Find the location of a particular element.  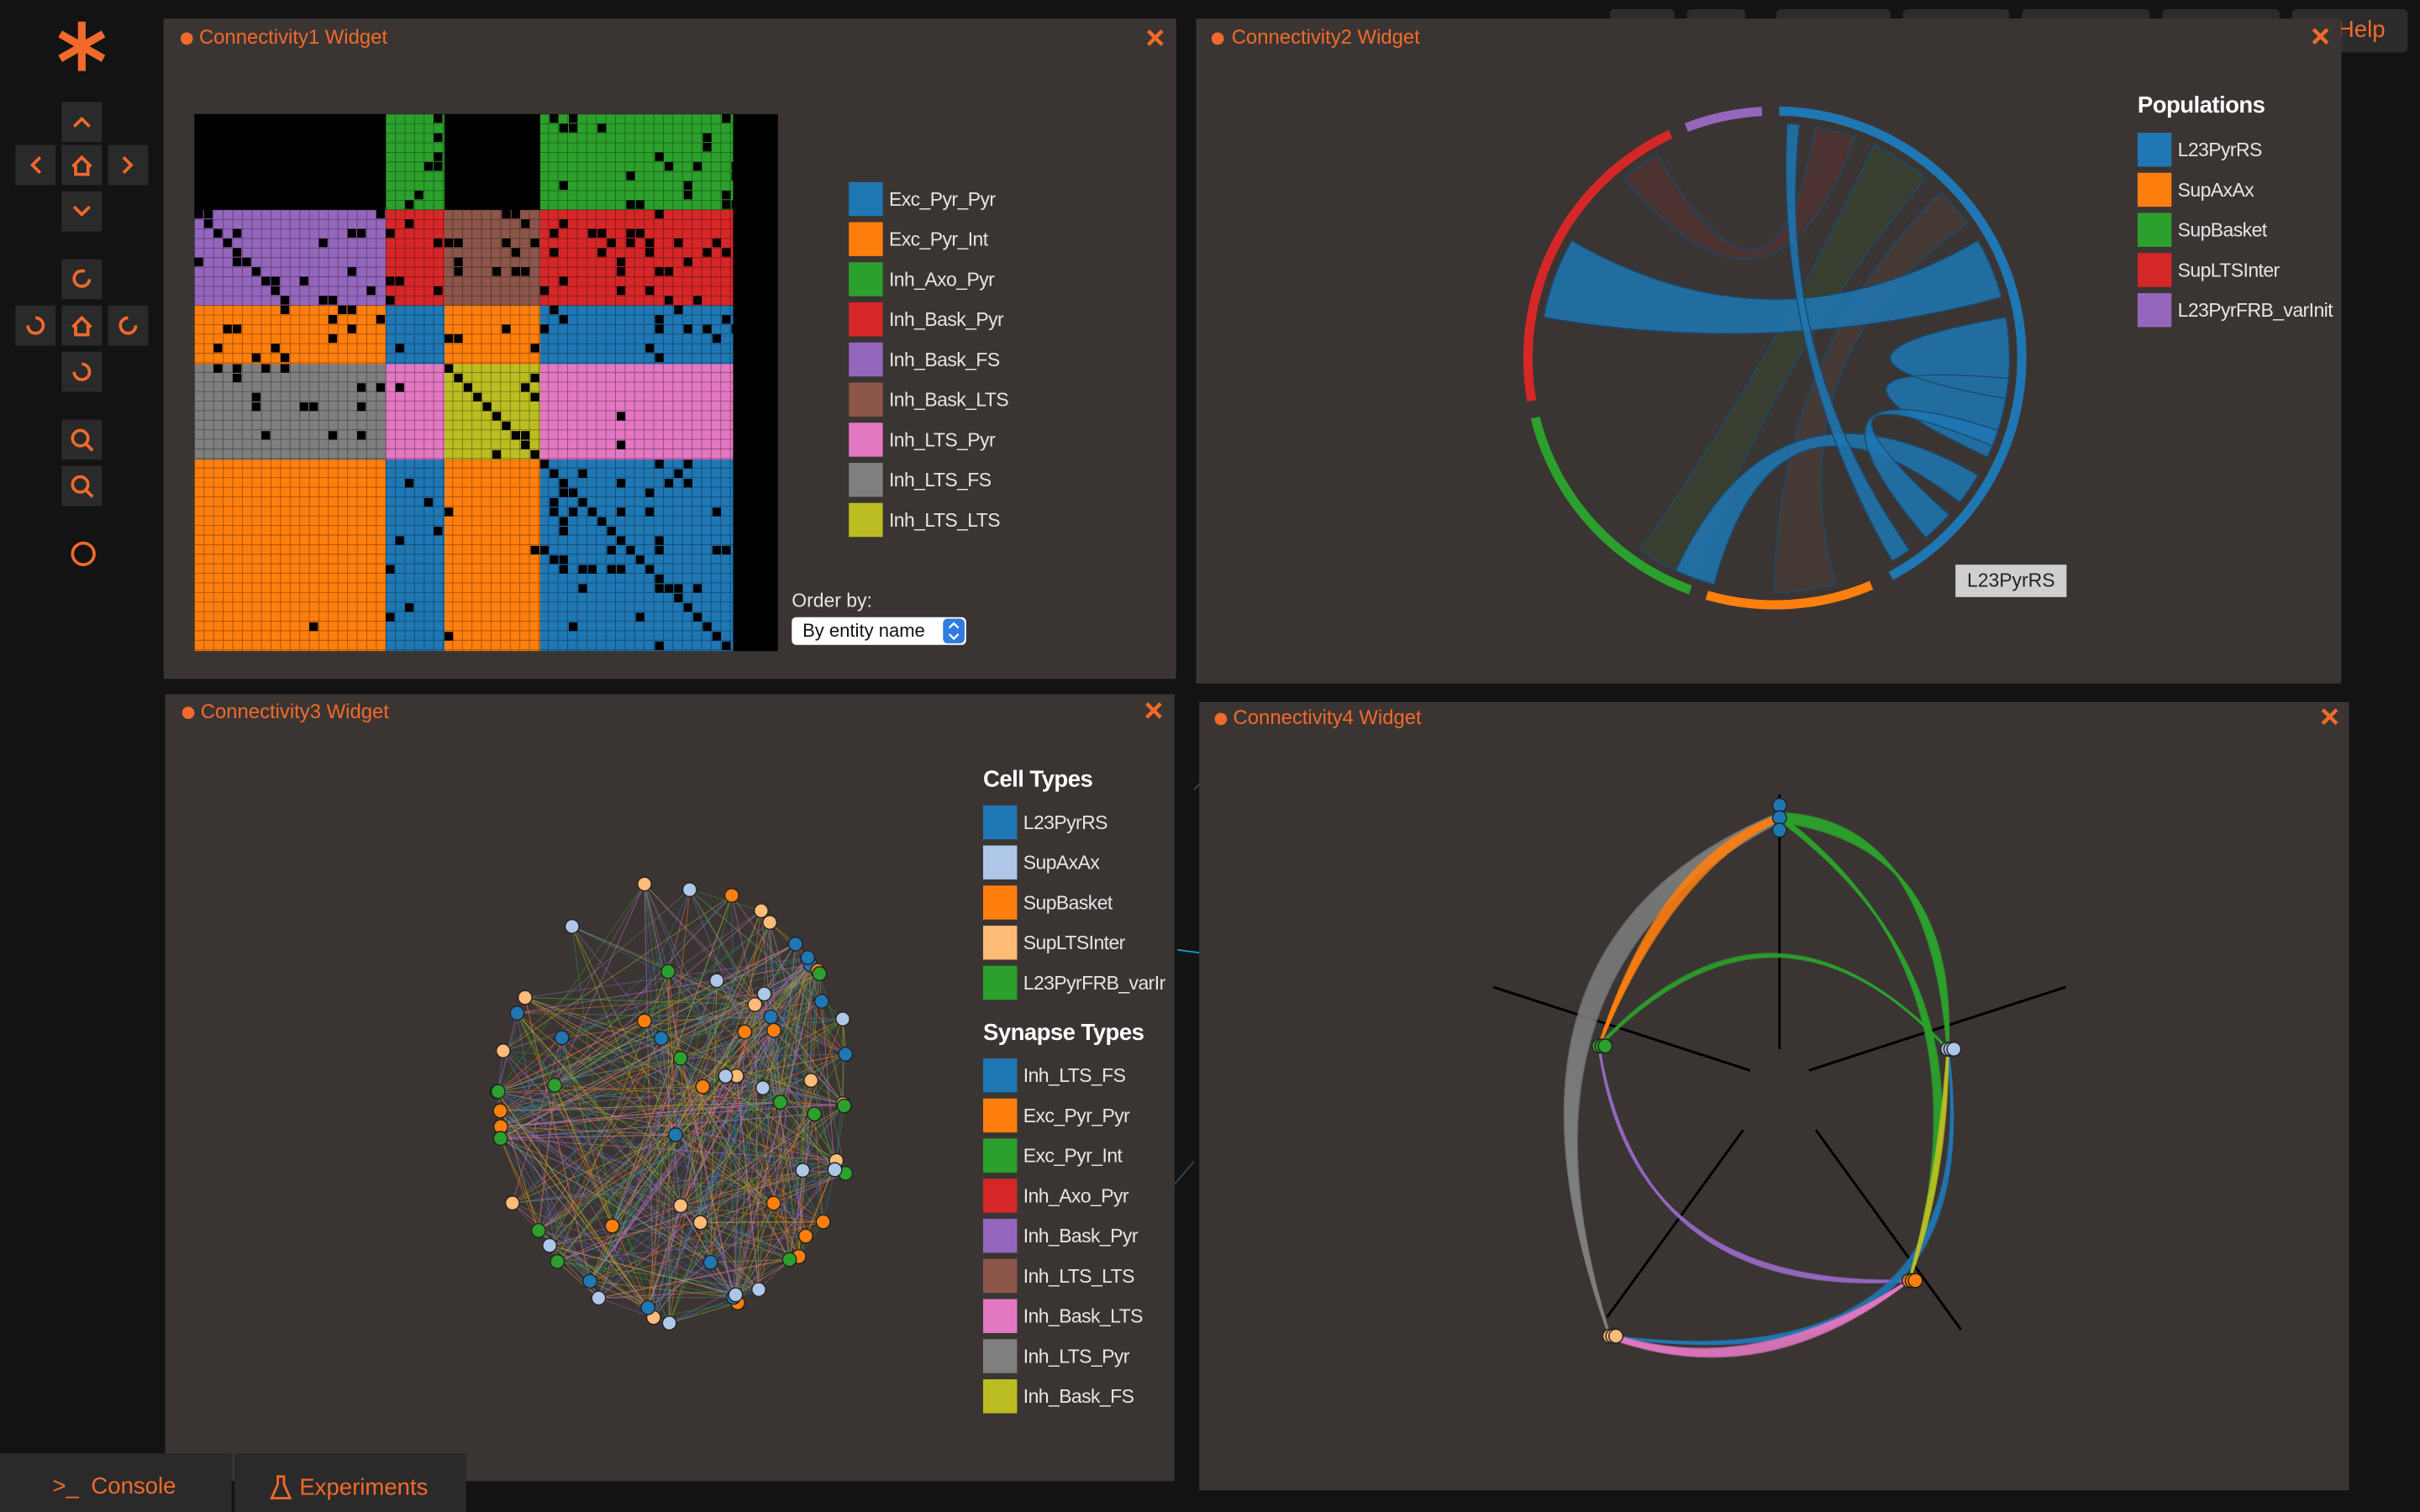

legend-label: Inh_Bask_LTS is located at coordinates (948, 400).